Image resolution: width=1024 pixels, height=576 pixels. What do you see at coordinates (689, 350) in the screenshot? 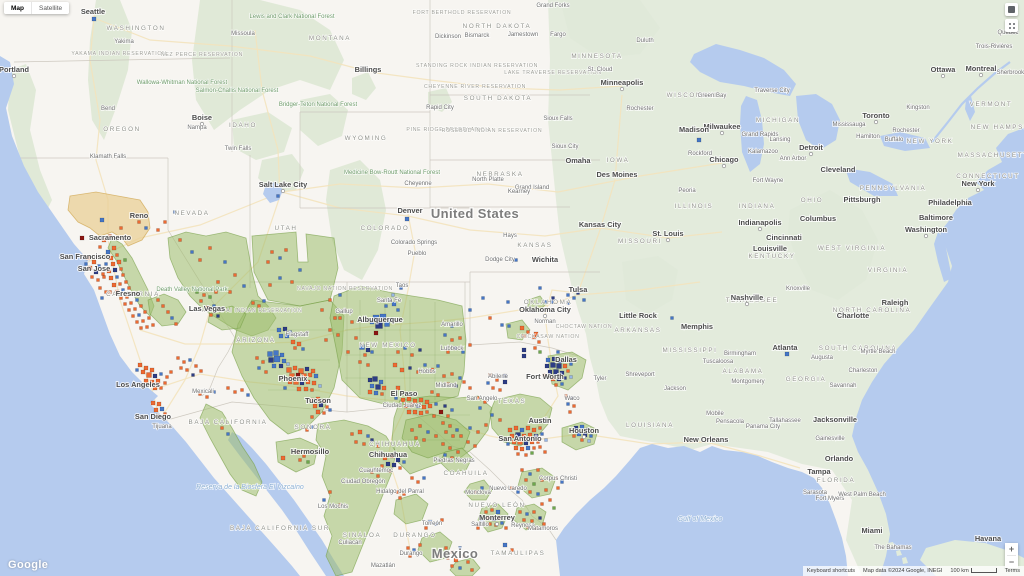
I see `state-label: MISSISSIPPI` at bounding box center [689, 350].